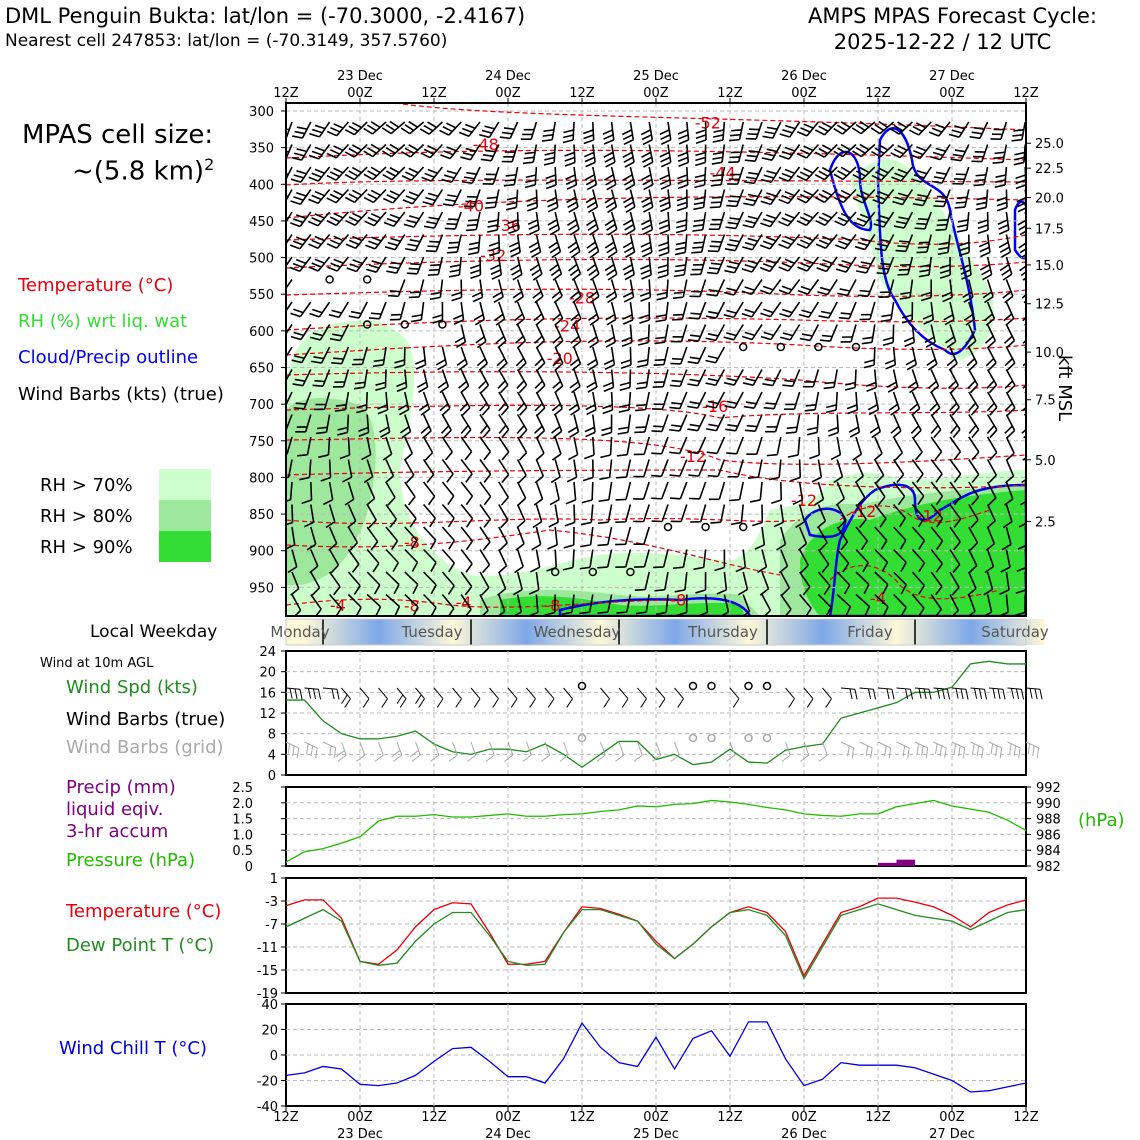 The width and height of the screenshot is (1140, 1140). What do you see at coordinates (711, 686) in the screenshot?
I see `calm-marker-true` at bounding box center [711, 686].